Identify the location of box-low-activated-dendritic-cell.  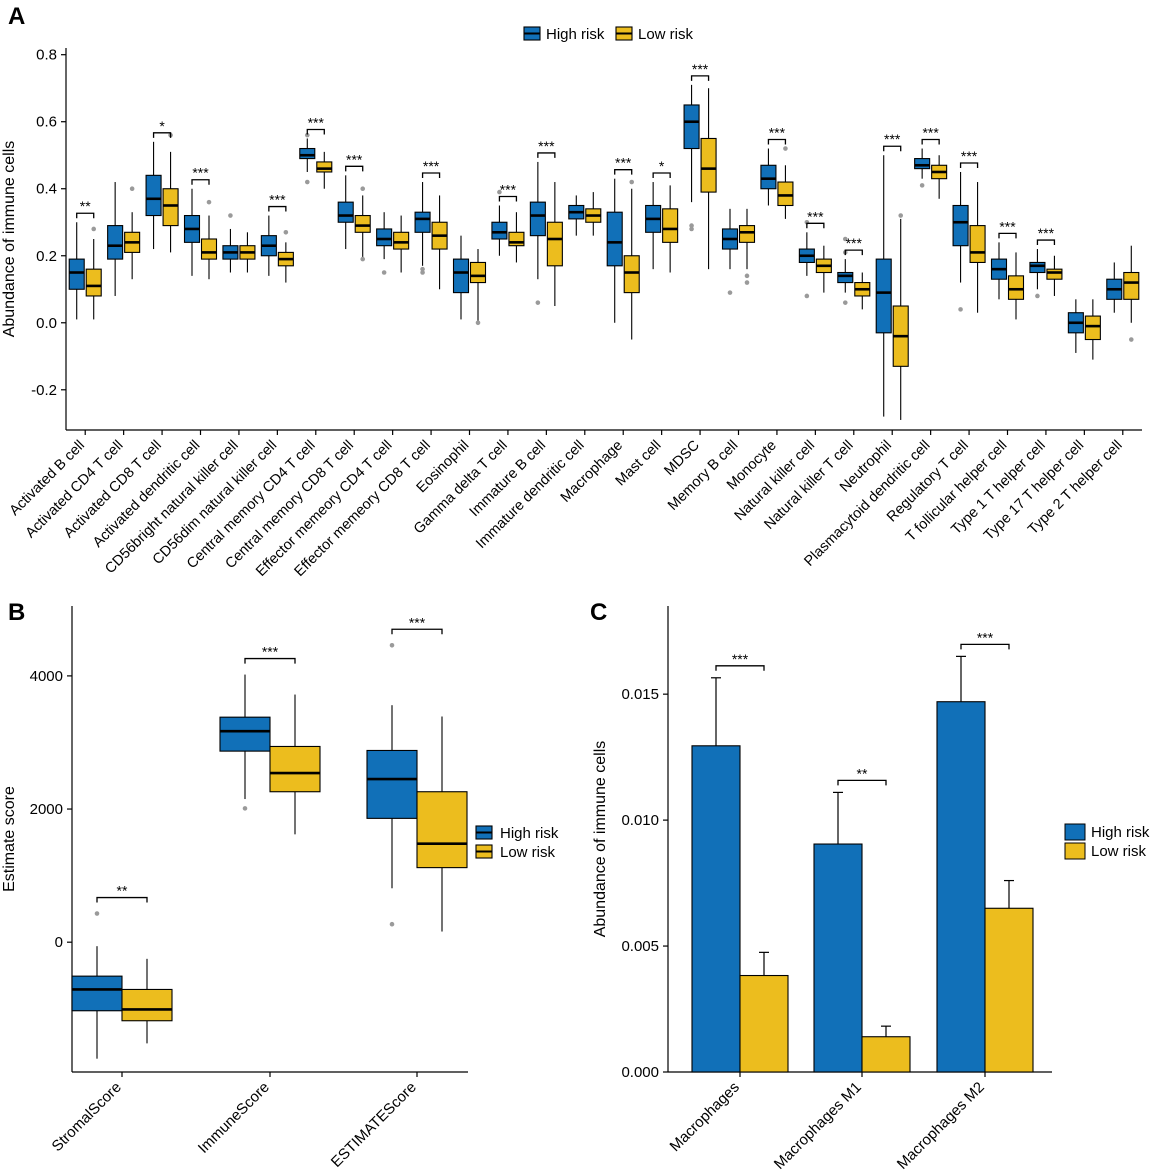
(209, 249).